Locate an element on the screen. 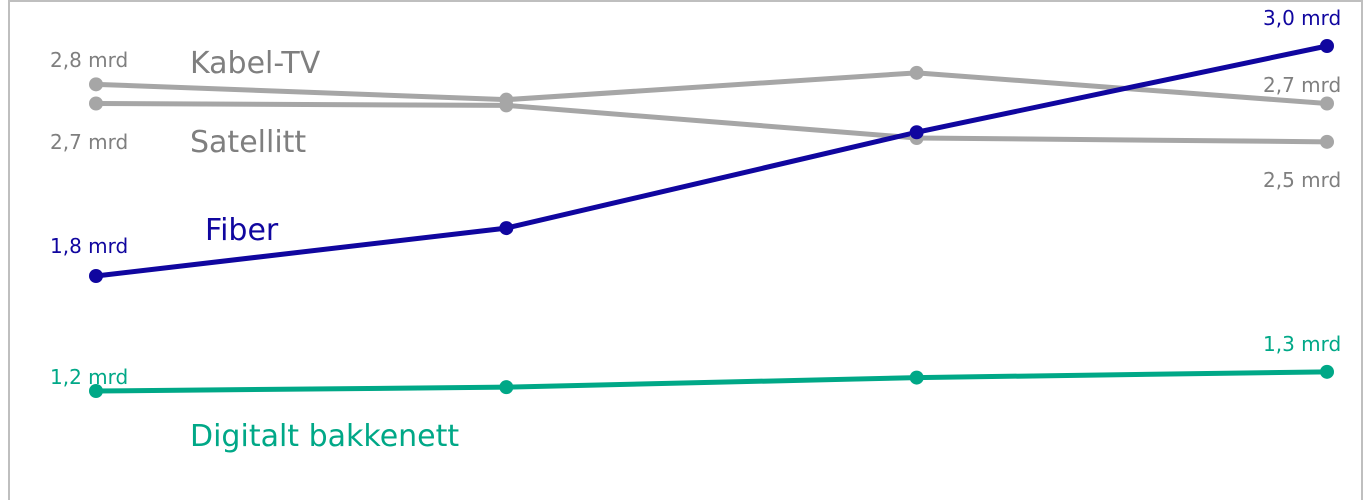  fiber-end-label: 3,0 mrd is located at coordinates (1302, 18).